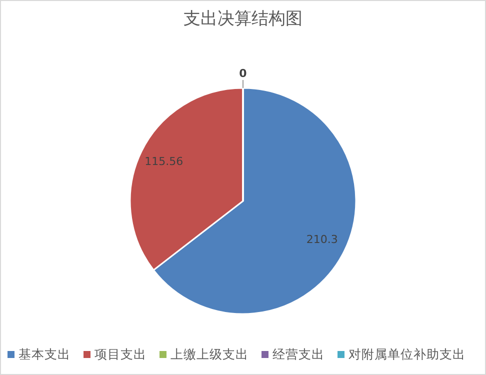  I want to click on legend-label: 对附属单位补助支出, so click(407, 354).